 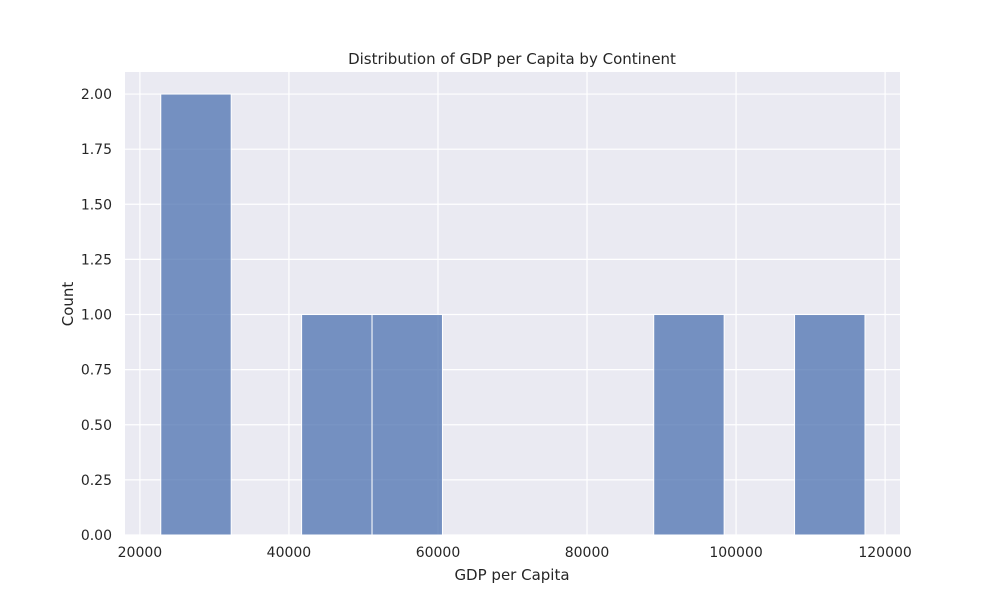 What do you see at coordinates (68, 304) in the screenshot?
I see `y-axis-label: Count` at bounding box center [68, 304].